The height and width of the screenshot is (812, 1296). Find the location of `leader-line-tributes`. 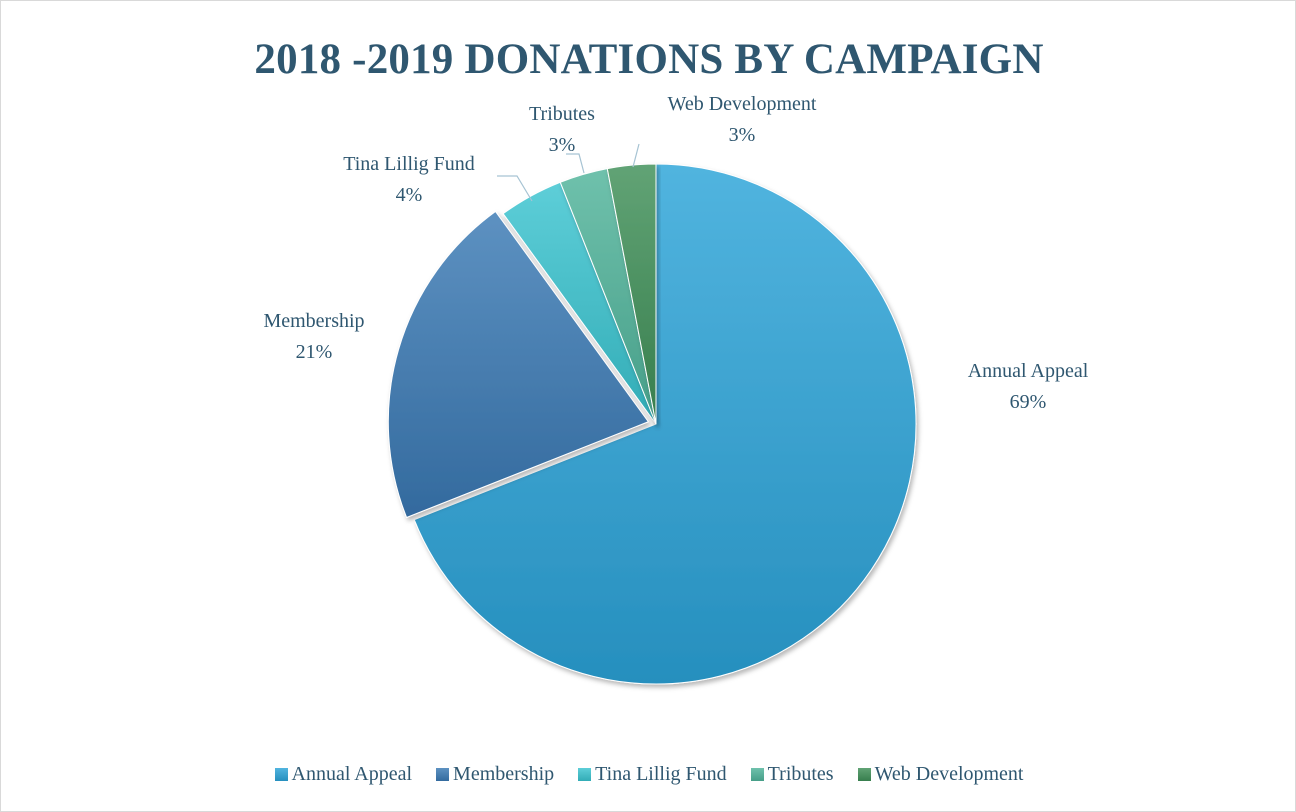

leader-line-tributes is located at coordinates (575, 163).